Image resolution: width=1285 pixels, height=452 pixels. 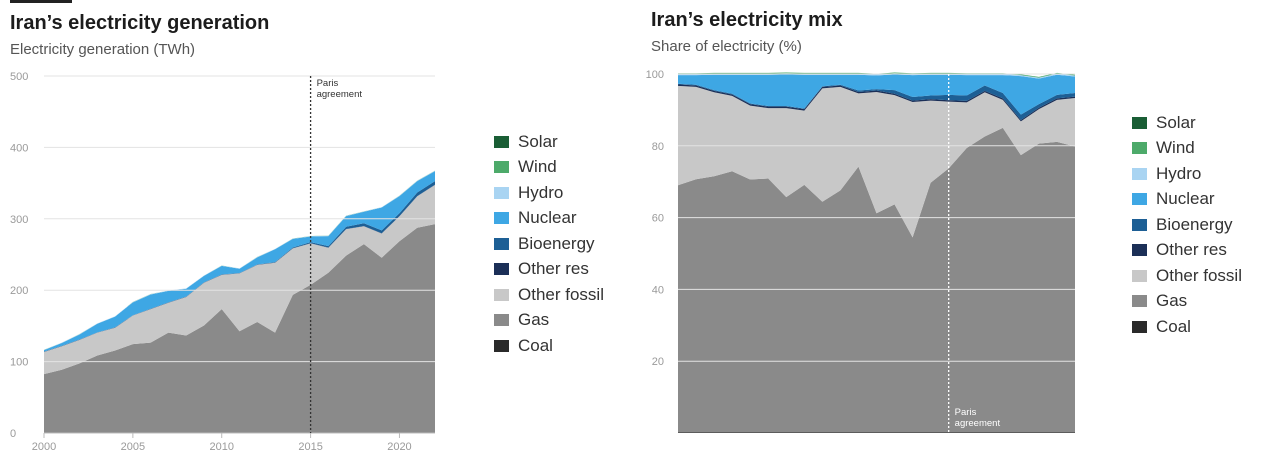 I want to click on x-tick-label-2020: 2020, so click(x=399, y=446).